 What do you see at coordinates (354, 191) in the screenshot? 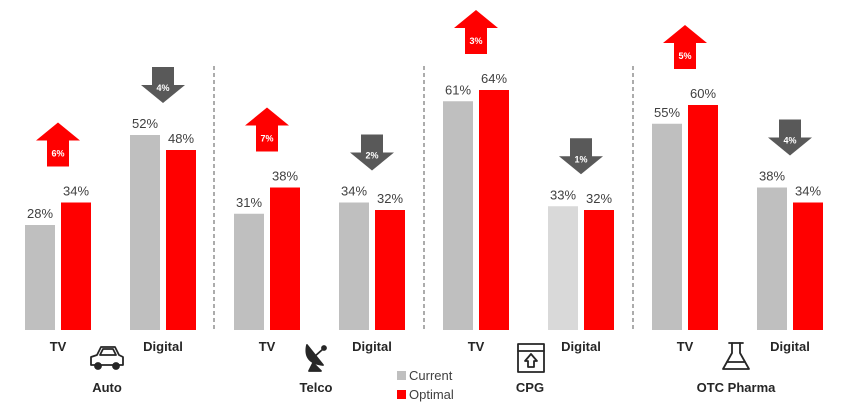
I see `data-label-current: 34%` at bounding box center [354, 191].